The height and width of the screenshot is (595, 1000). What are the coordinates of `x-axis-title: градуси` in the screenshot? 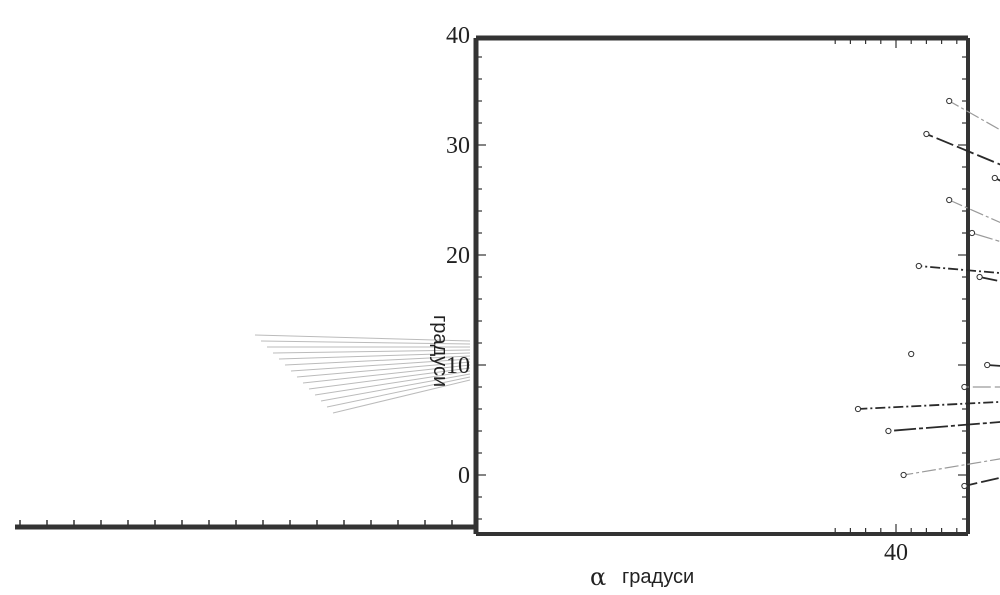 It's located at (658, 577).